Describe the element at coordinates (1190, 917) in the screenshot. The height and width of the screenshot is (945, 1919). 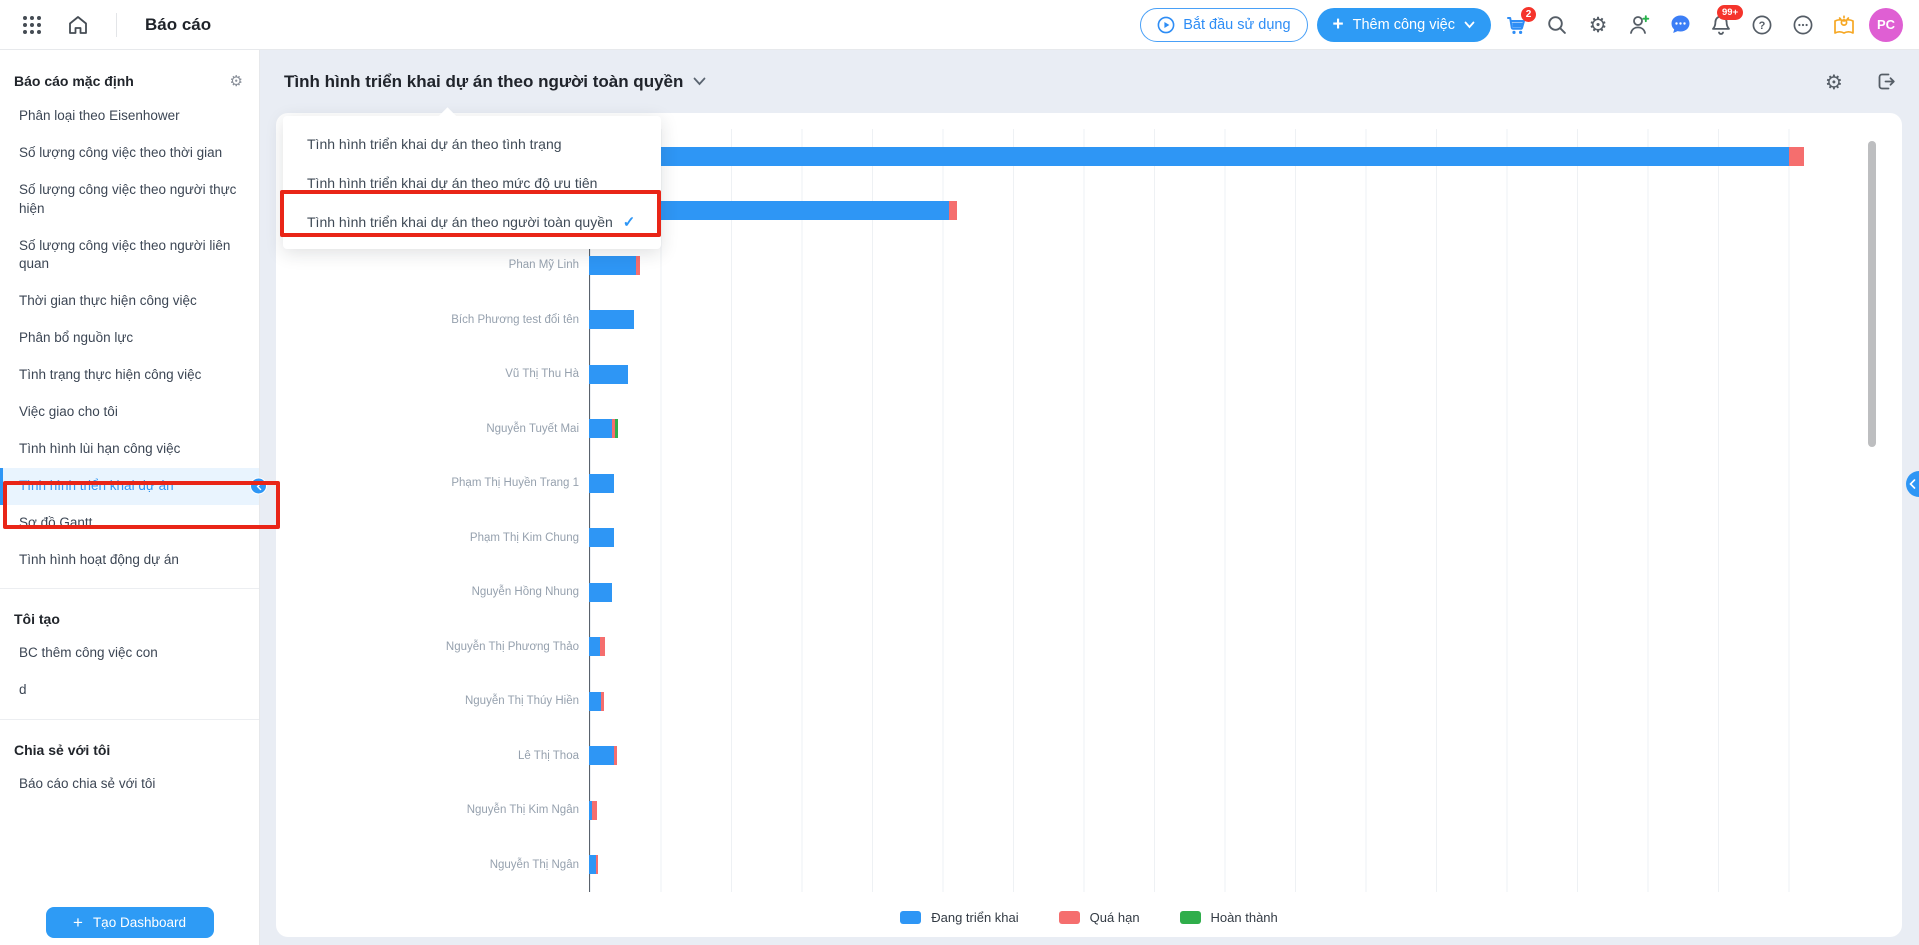
I see `legend-swatch` at that location.